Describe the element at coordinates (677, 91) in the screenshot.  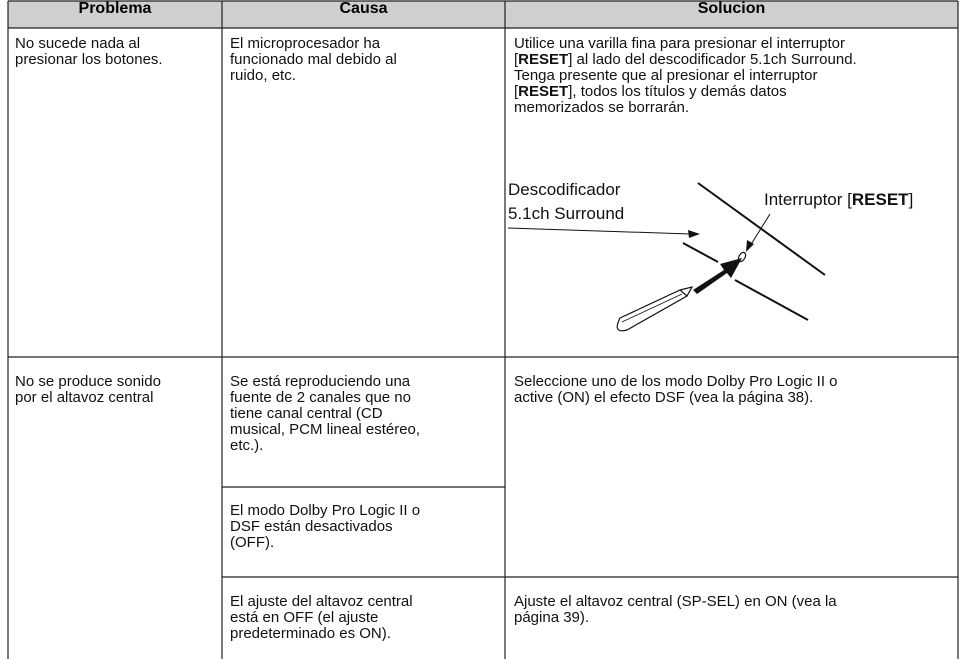
I see `text: ], todos los títulos y demás datos` at that location.